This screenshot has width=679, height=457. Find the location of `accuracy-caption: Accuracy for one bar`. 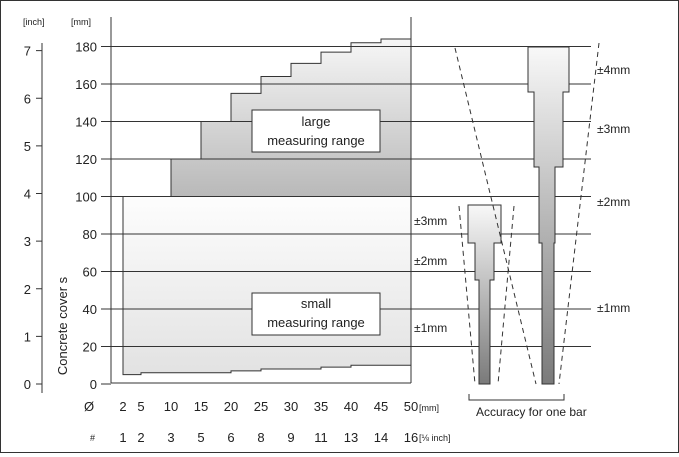

accuracy-caption: Accuracy for one bar is located at coordinates (531, 412).